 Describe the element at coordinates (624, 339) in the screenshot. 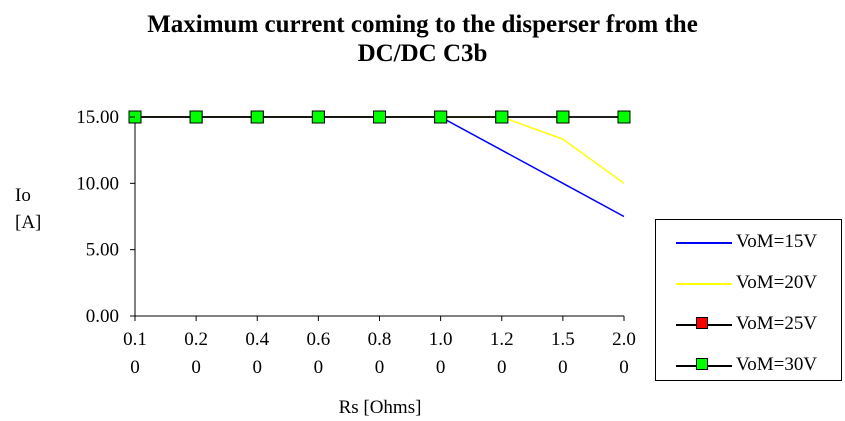

I see `x-tick-label: 2.0` at that location.